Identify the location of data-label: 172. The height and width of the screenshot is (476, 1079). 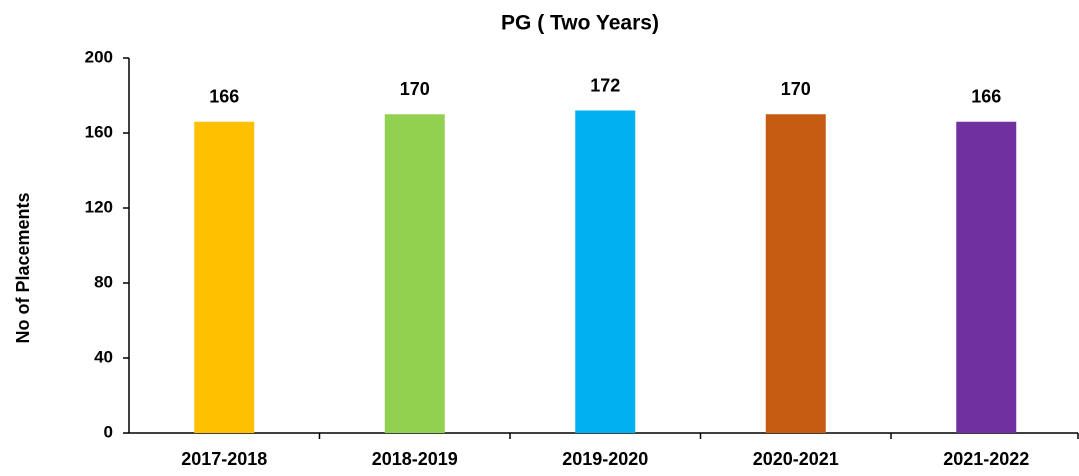
(605, 85).